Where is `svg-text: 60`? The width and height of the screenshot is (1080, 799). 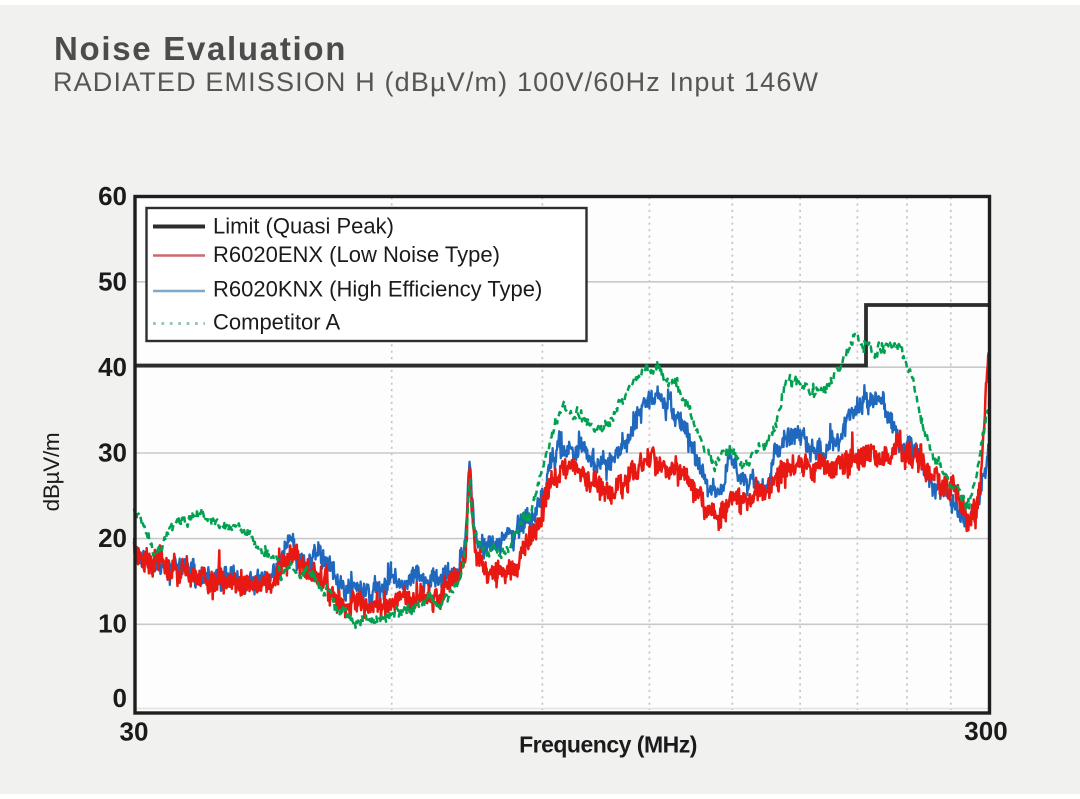 svg-text: 60 is located at coordinates (112, 196).